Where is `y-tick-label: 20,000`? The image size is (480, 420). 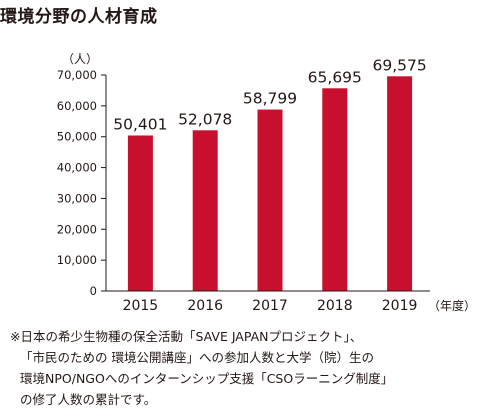 y-tick-label: 20,000 is located at coordinates (77, 229).